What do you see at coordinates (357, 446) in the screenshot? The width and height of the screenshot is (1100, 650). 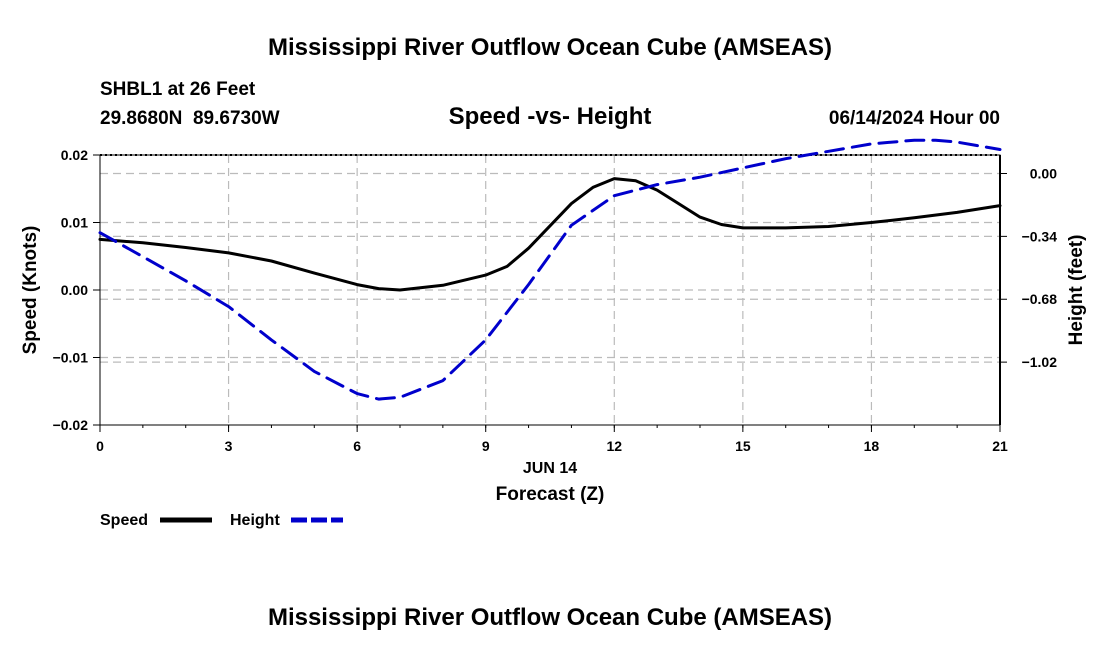 I see `x-tick-label: 6` at bounding box center [357, 446].